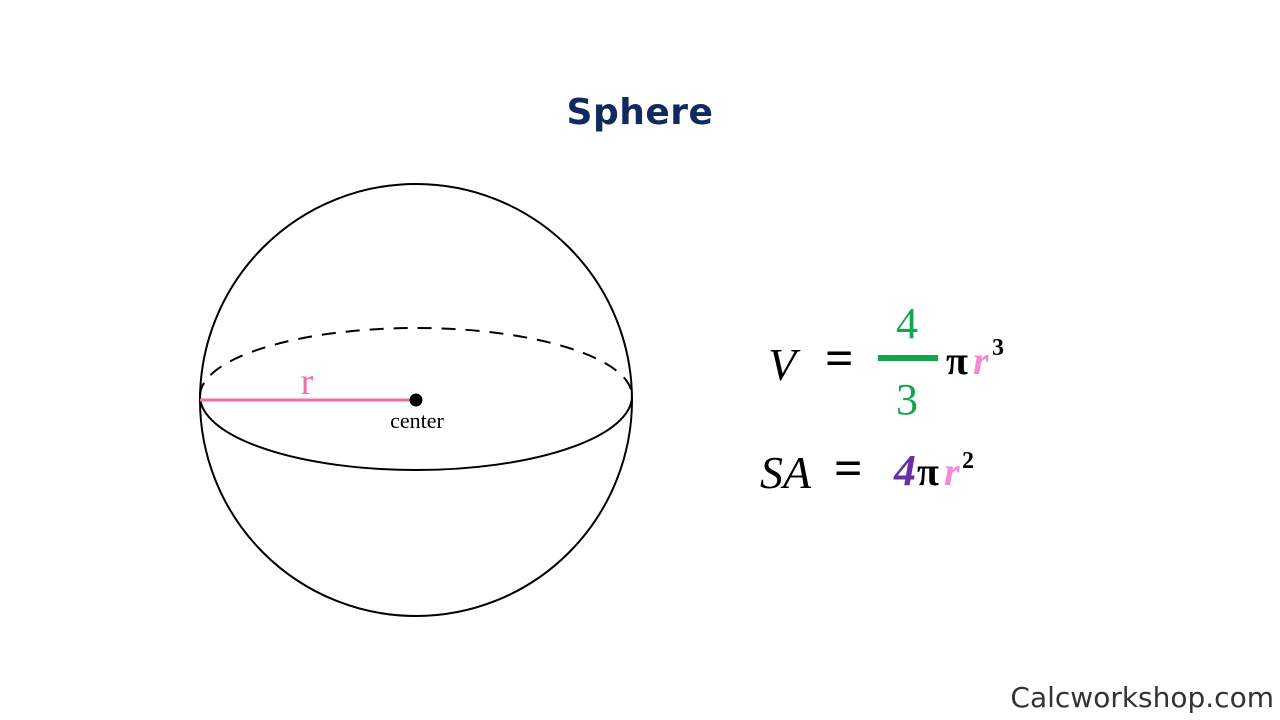 This screenshot has width=1280, height=720. I want to click on surface-area-lhs: SA, so click(786, 472).